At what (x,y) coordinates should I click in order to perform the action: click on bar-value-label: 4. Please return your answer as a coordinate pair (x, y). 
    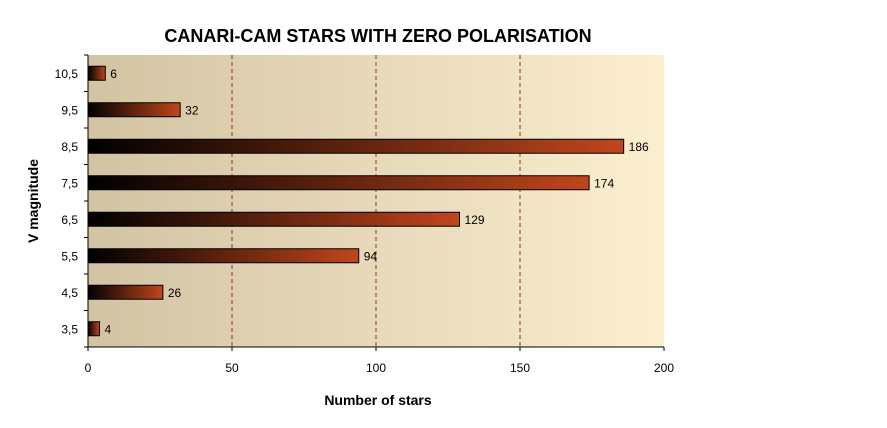
    Looking at the image, I should click on (108, 329).